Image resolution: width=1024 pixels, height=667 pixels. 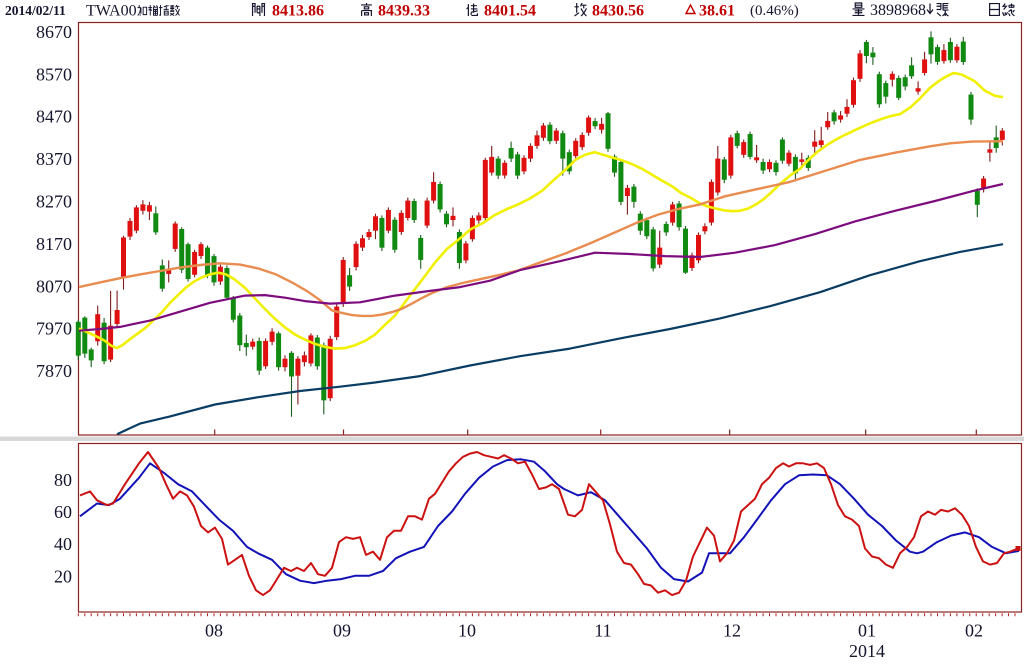 I want to click on svg-text: 8570, so click(x=54, y=74).